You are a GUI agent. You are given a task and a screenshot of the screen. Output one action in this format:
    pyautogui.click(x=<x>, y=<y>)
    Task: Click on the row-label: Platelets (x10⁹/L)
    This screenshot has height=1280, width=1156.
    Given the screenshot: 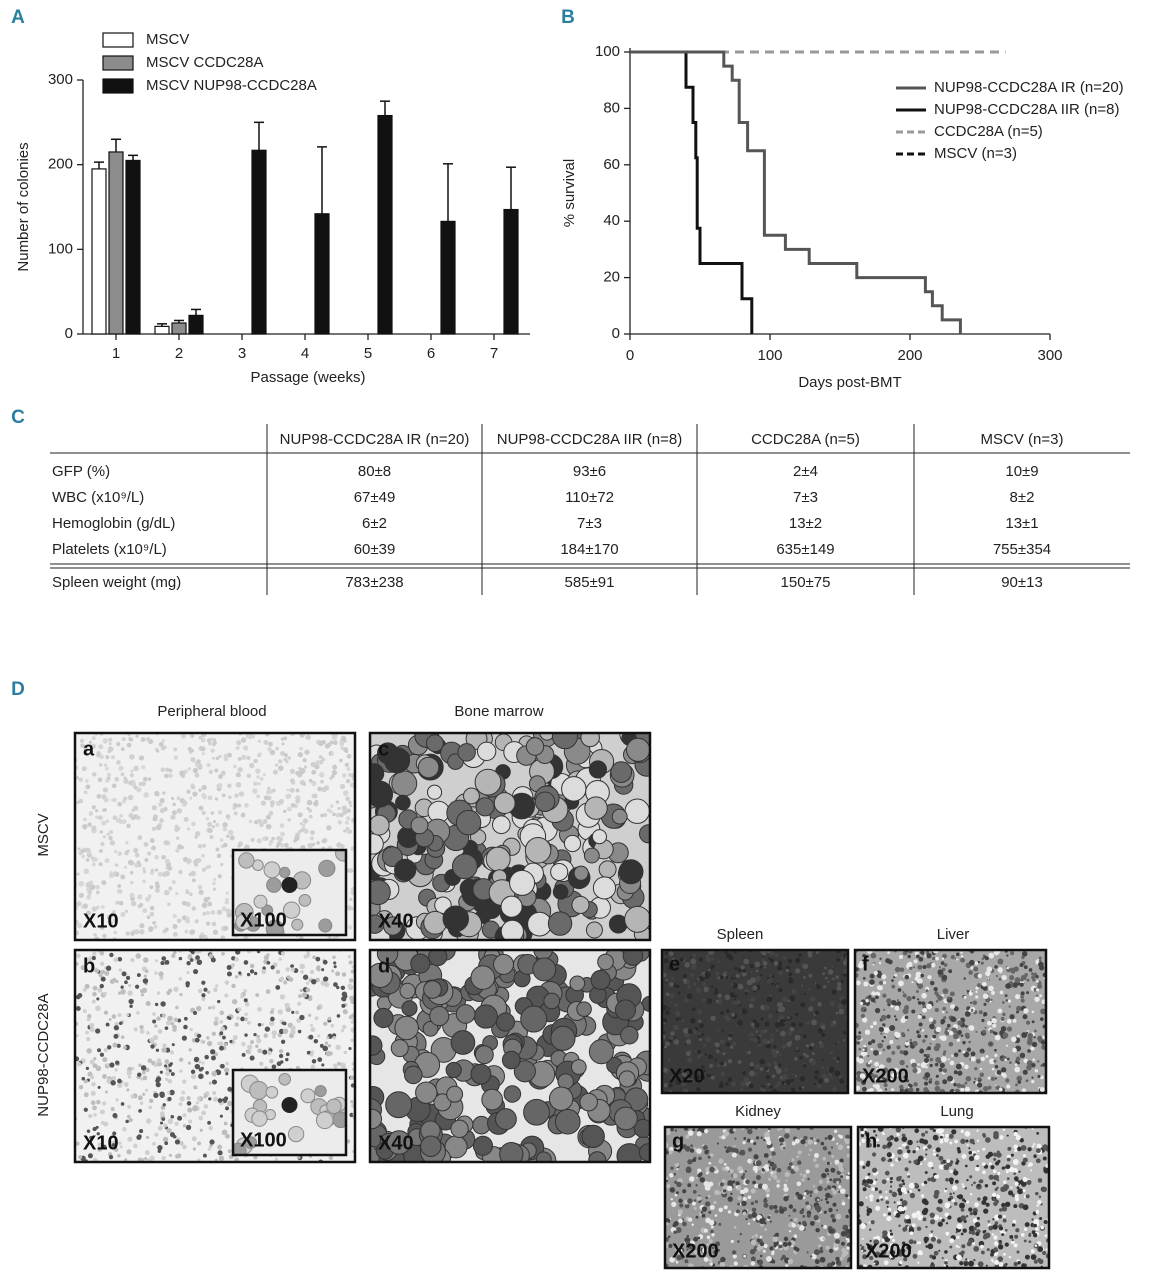 What is the action you would take?
    pyautogui.click(x=109, y=549)
    